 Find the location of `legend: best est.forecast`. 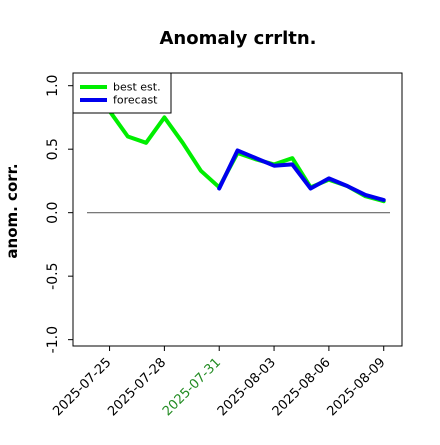

legend: best est.forecast is located at coordinates (122, 93).